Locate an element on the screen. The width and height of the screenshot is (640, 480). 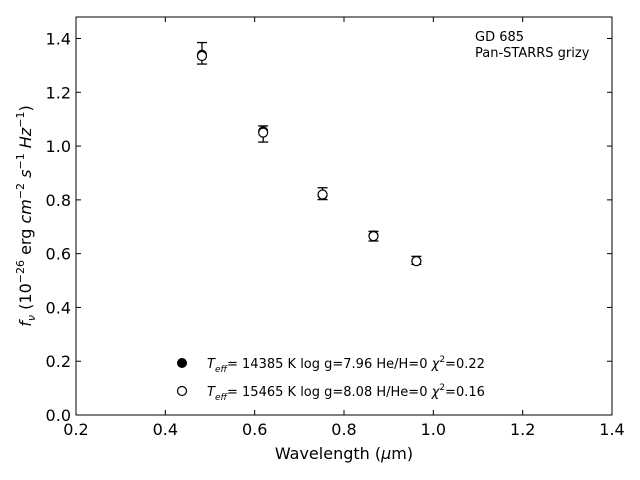
x-tick-label: 0.6 is located at coordinates (254, 429).